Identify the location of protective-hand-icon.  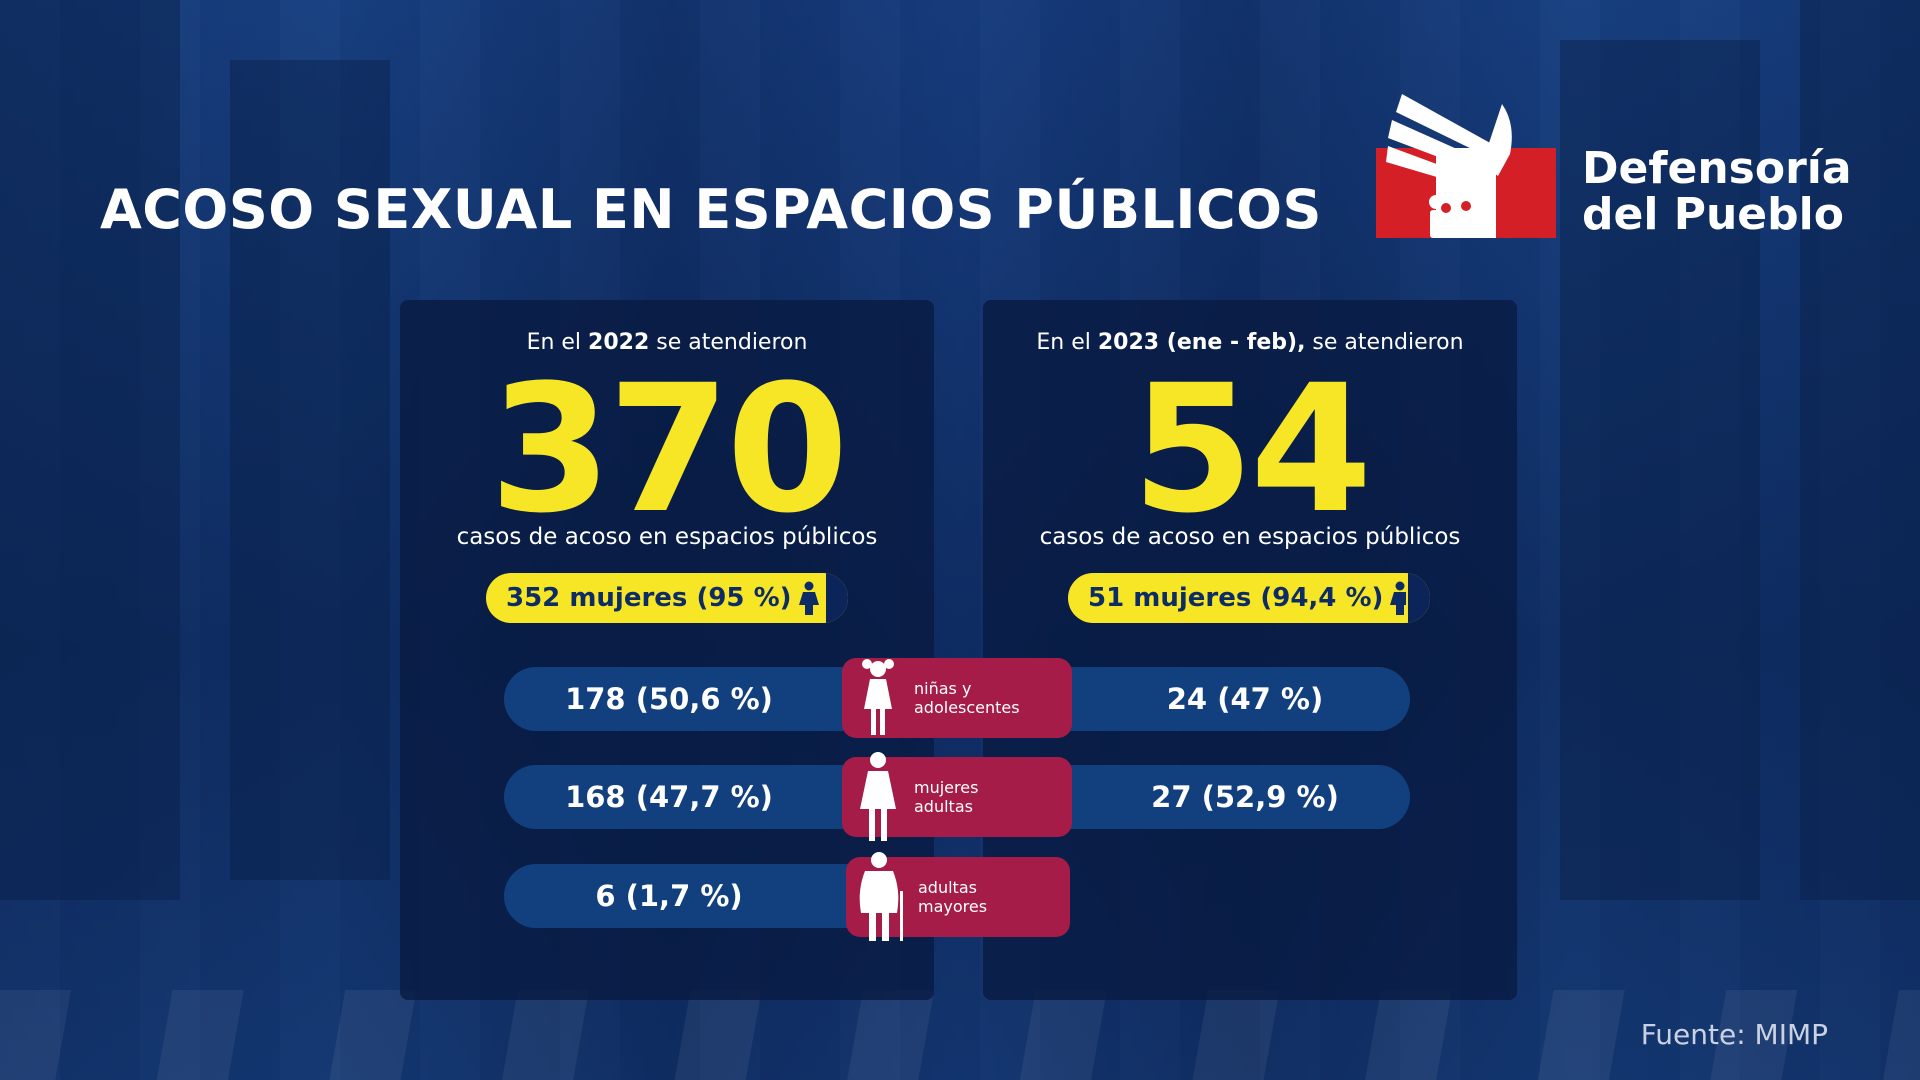
(1449, 166).